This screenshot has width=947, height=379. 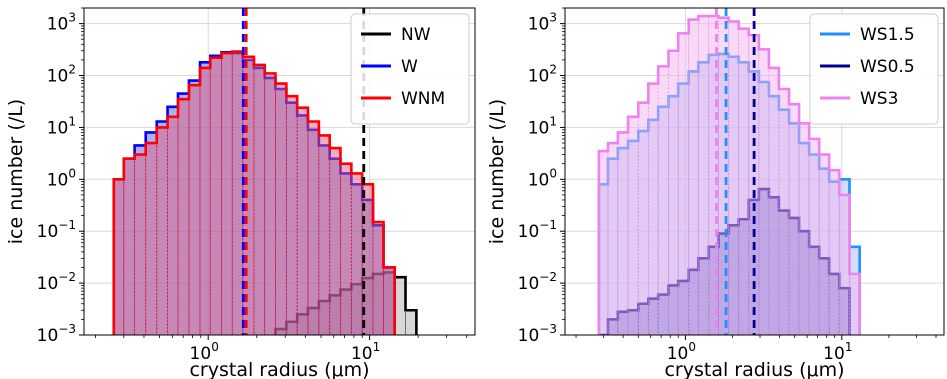 I want to click on legend-label-WS1.5: WS1.5, so click(x=887, y=35).